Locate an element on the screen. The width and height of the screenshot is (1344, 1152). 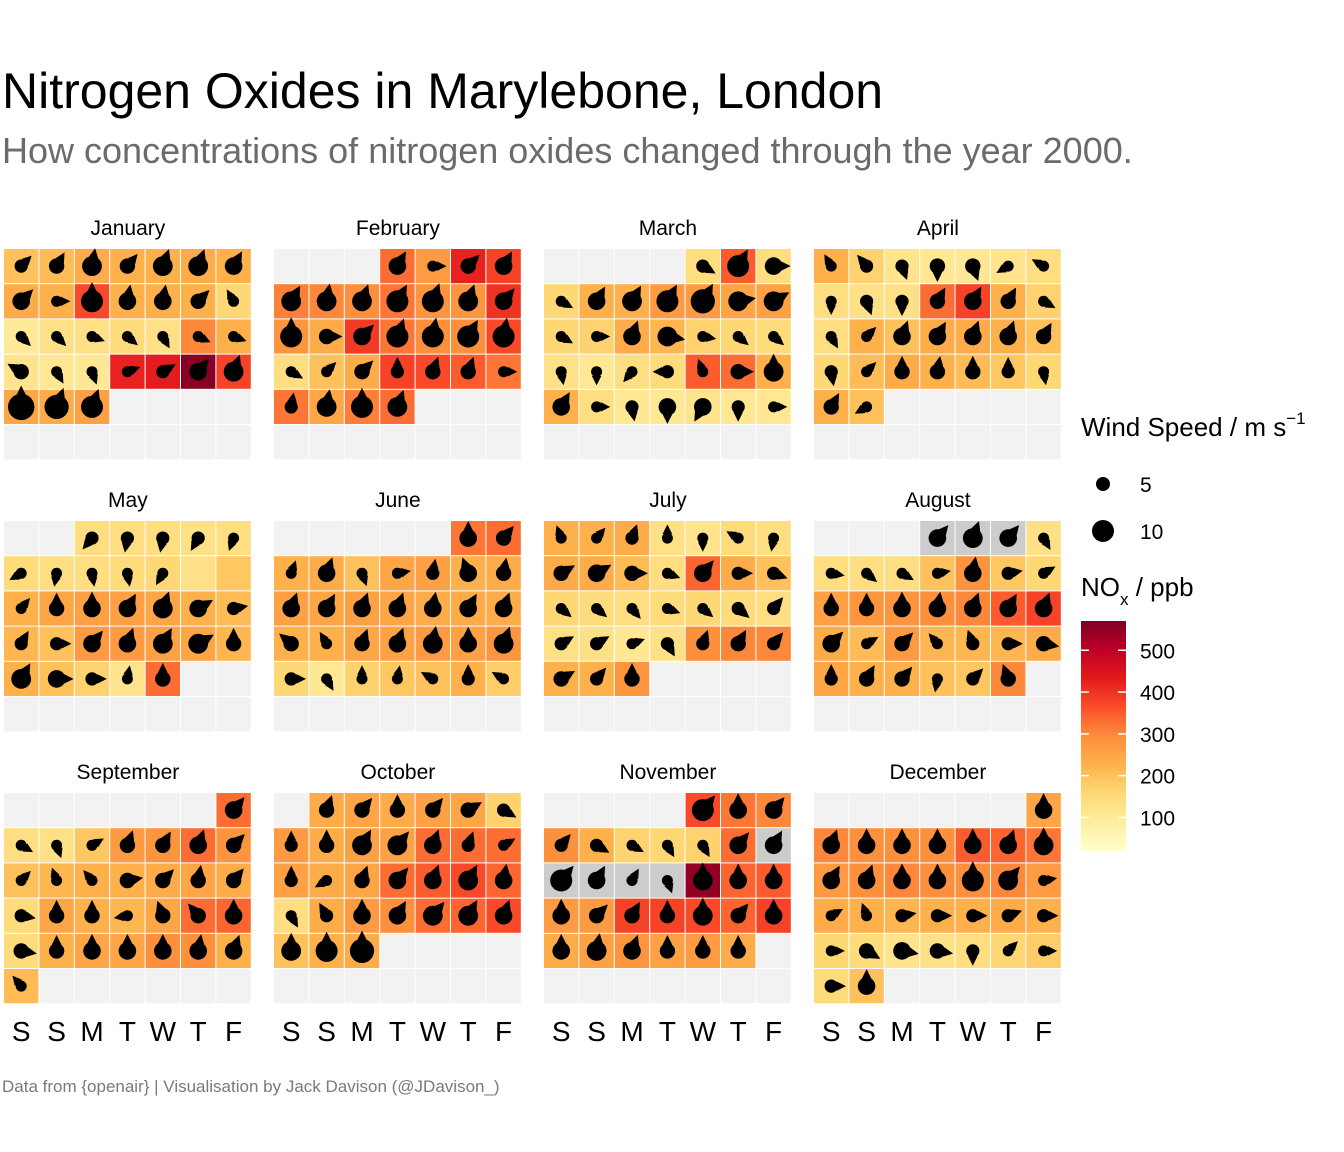
month-panel: March is located at coordinates (667, 338).